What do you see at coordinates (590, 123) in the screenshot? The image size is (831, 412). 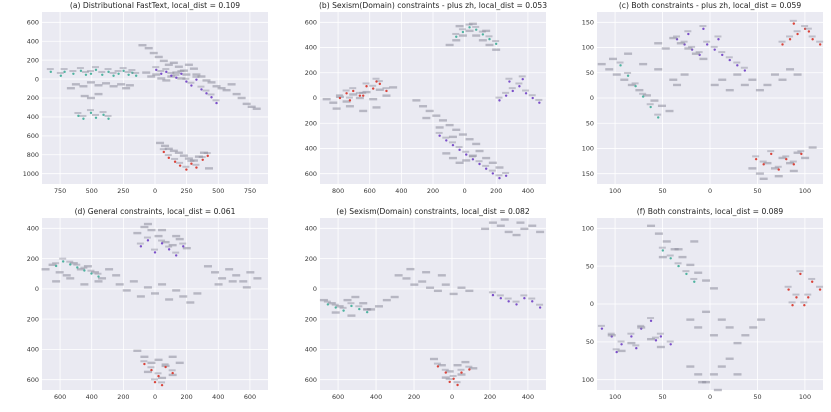 I see `y-tick-label: 50` at bounding box center [590, 123].